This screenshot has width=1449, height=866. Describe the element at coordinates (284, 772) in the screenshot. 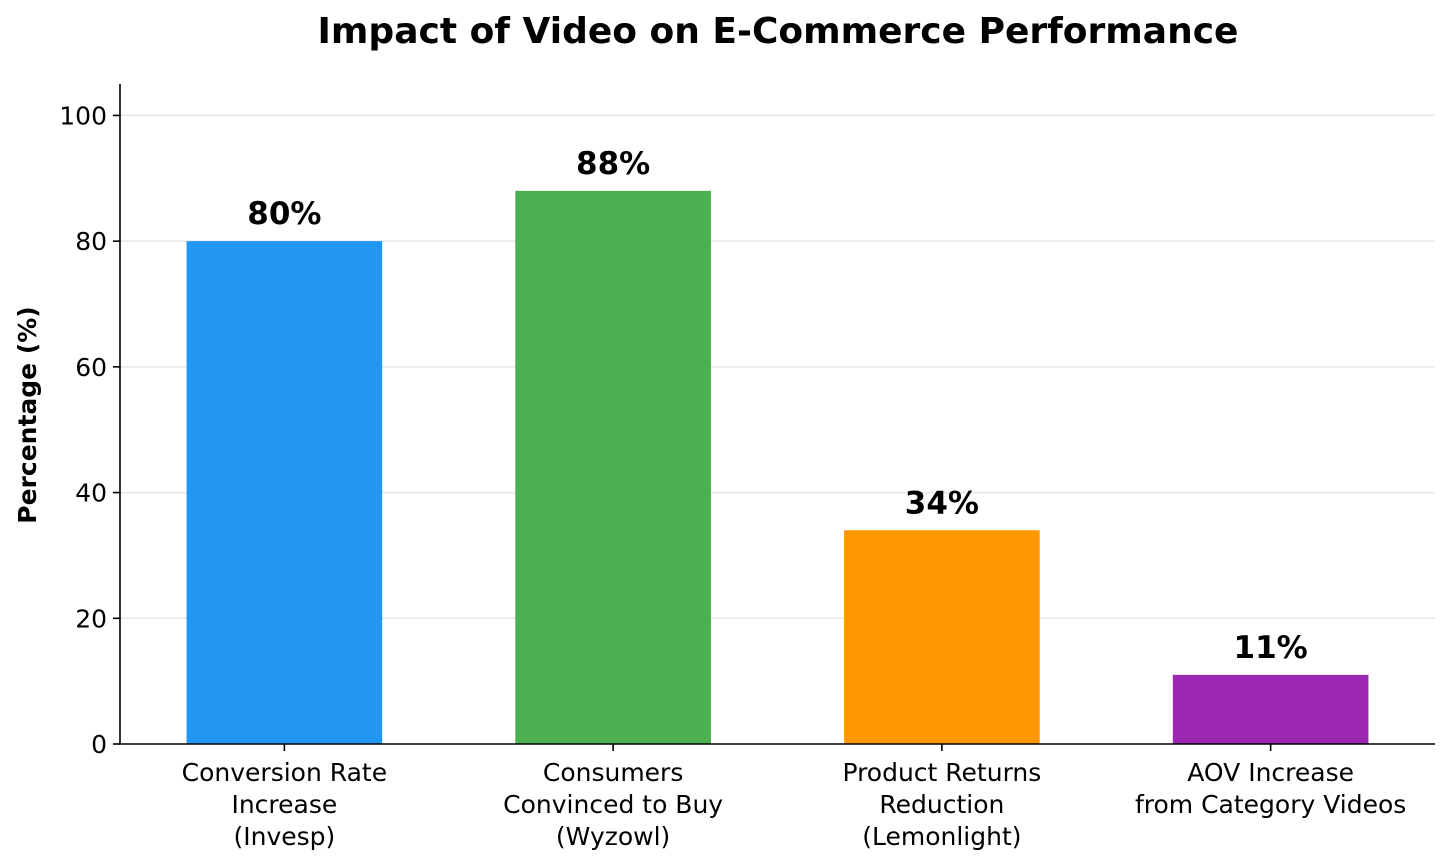

I see `x-tick-label-0-line-0: Conversion Rate` at that location.